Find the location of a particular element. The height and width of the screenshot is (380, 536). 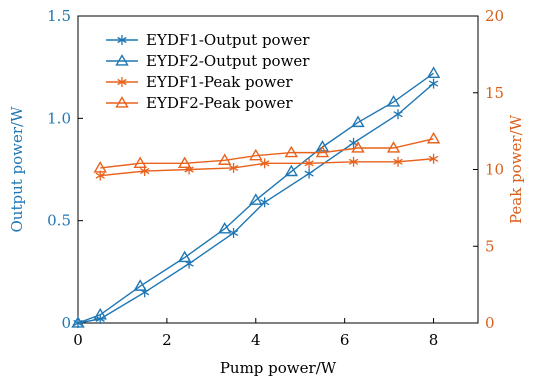

legend-label-1: EYDF2-Output power is located at coordinates (228, 61).